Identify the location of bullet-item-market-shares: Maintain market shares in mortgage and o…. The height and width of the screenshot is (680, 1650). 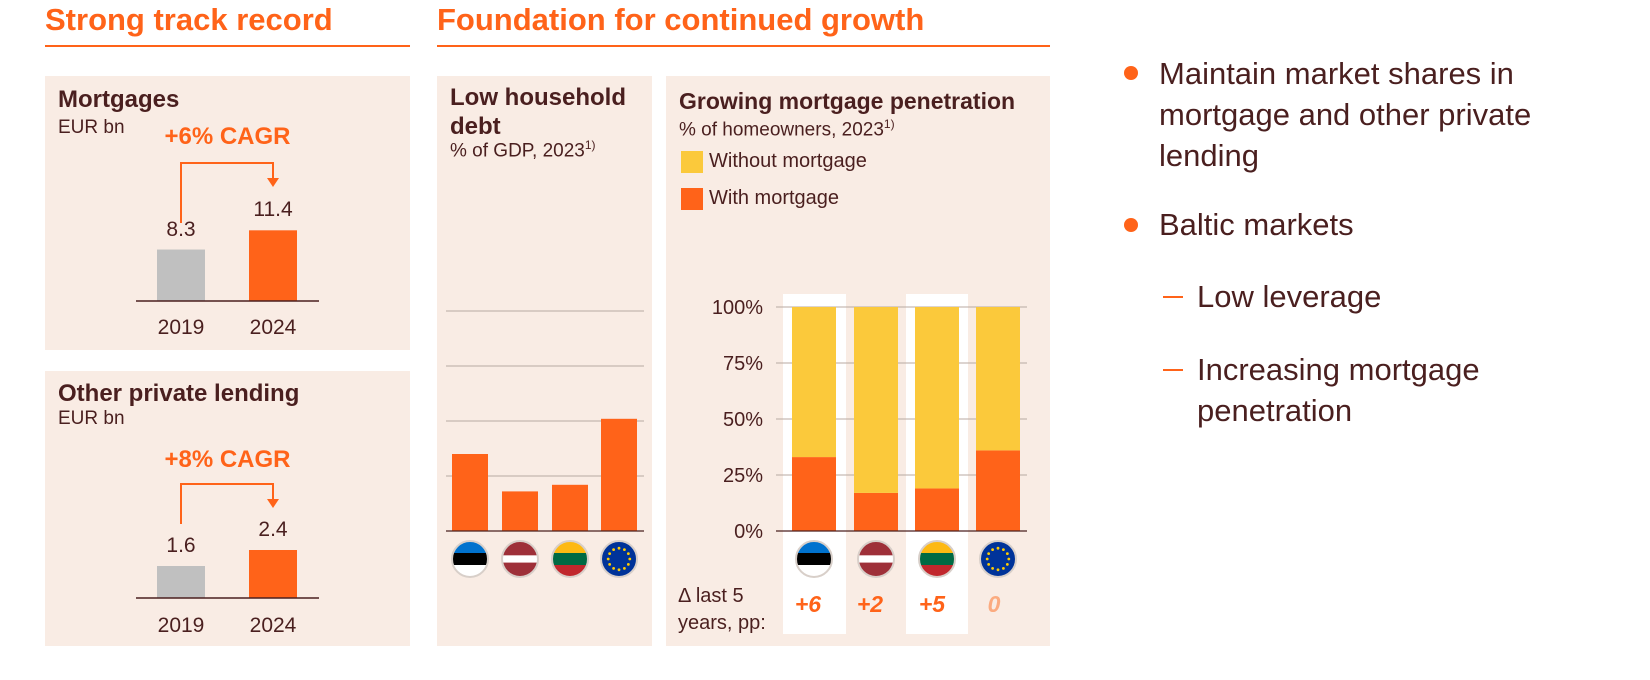
(1345, 114).